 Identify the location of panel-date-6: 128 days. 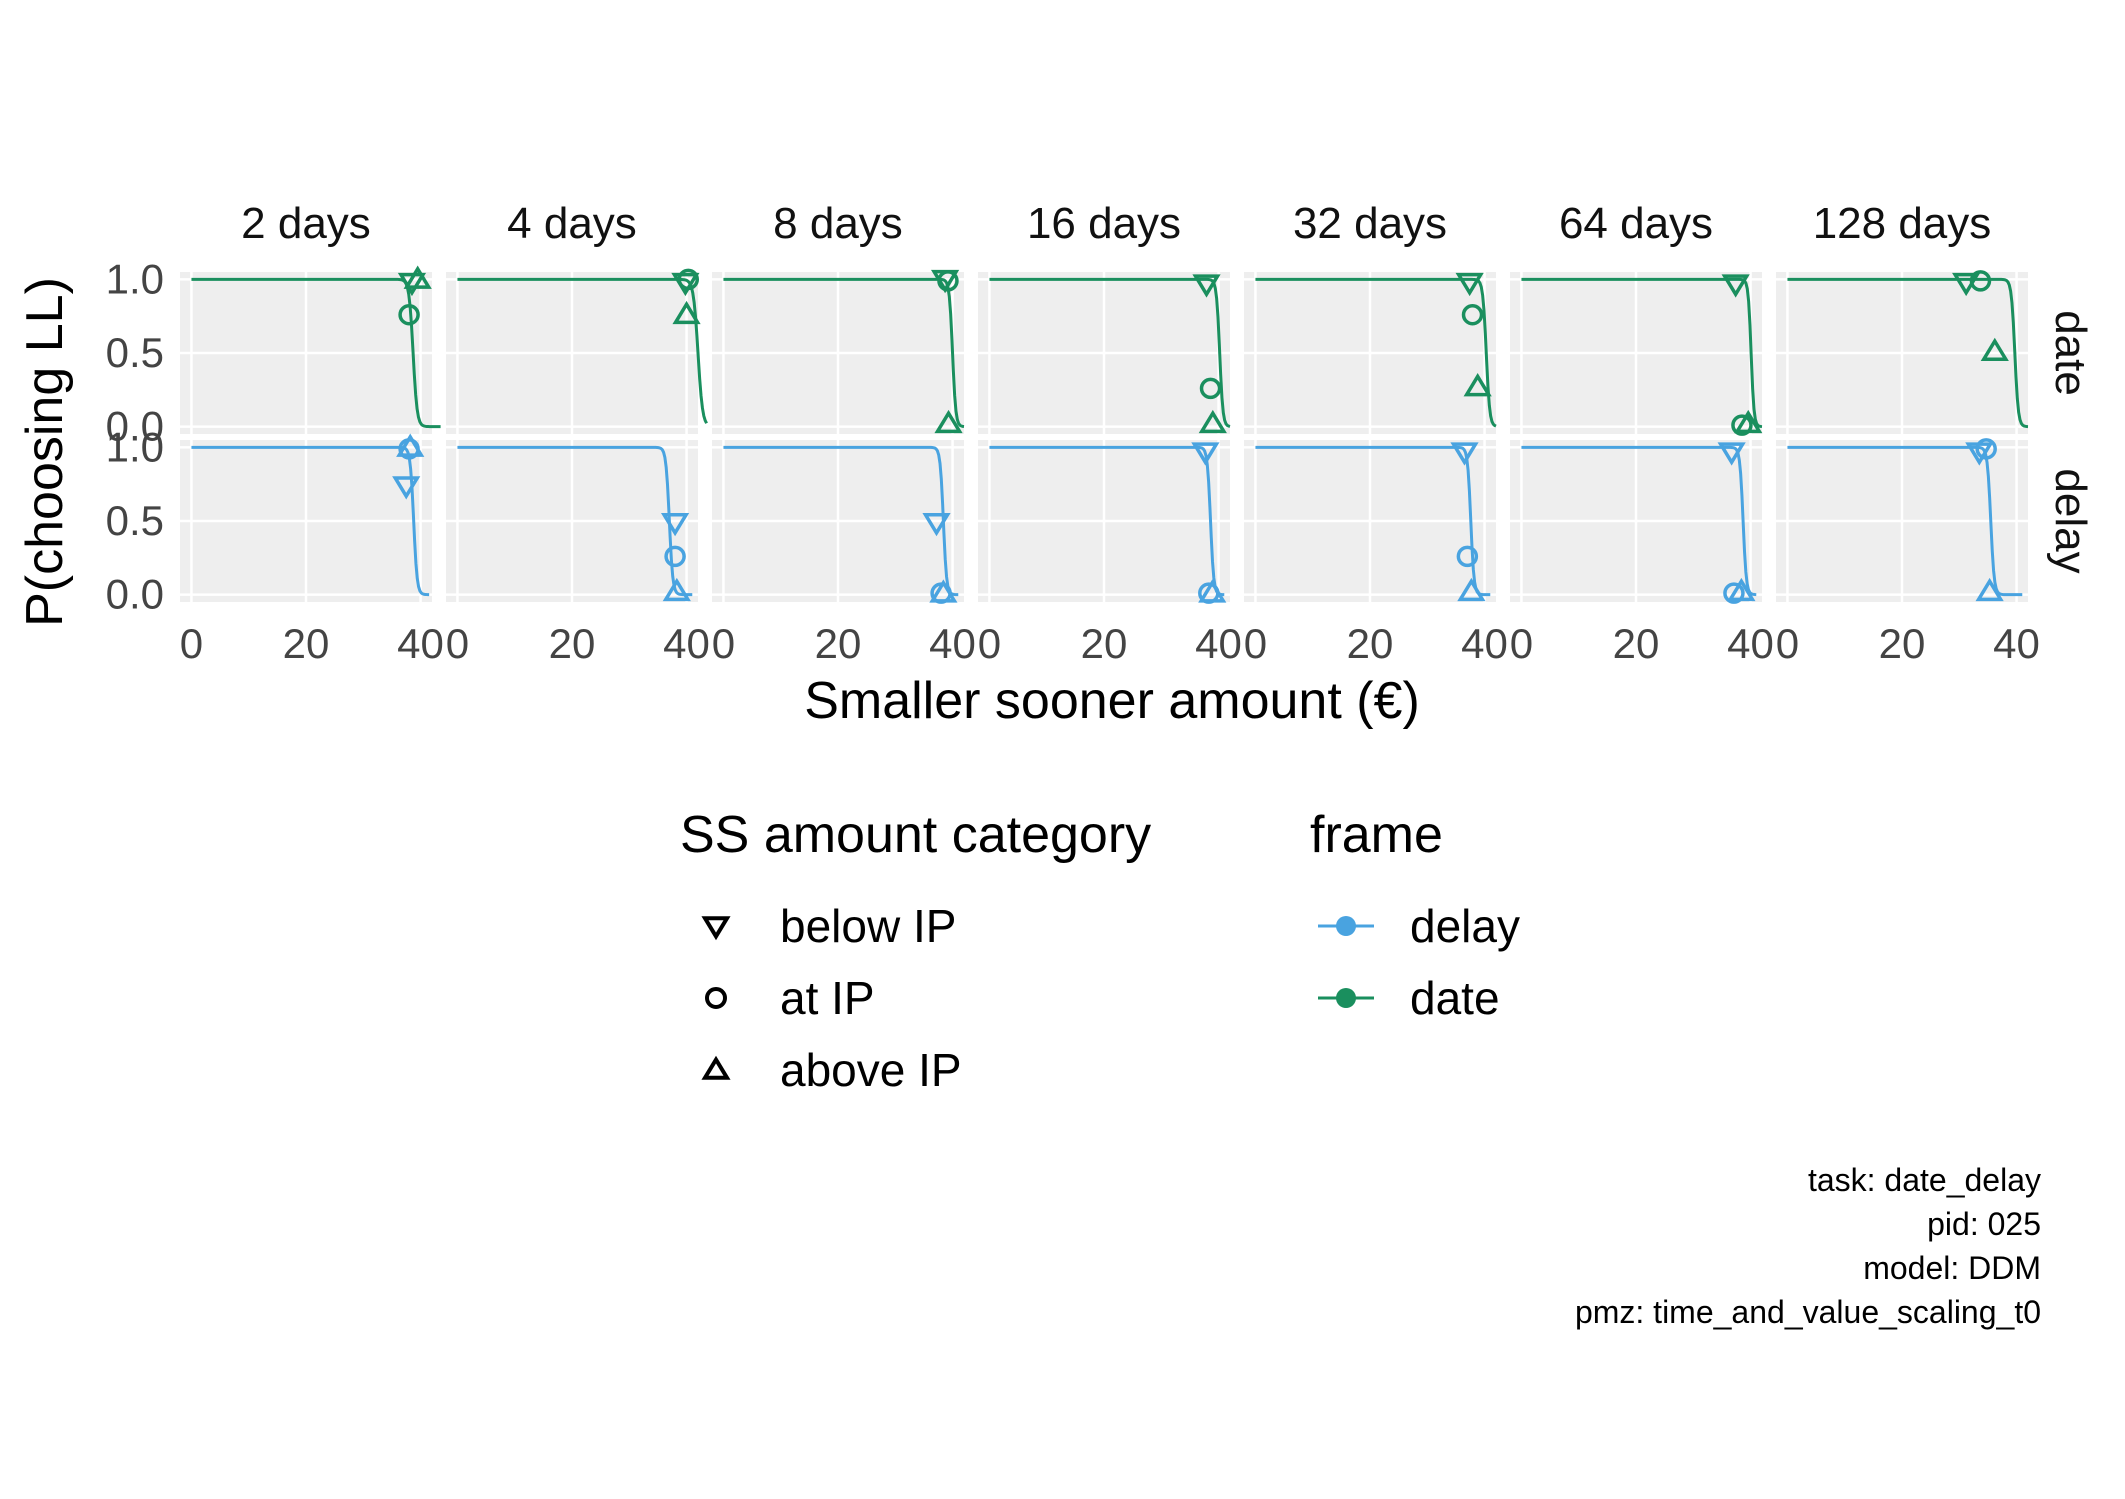
(1902, 316).